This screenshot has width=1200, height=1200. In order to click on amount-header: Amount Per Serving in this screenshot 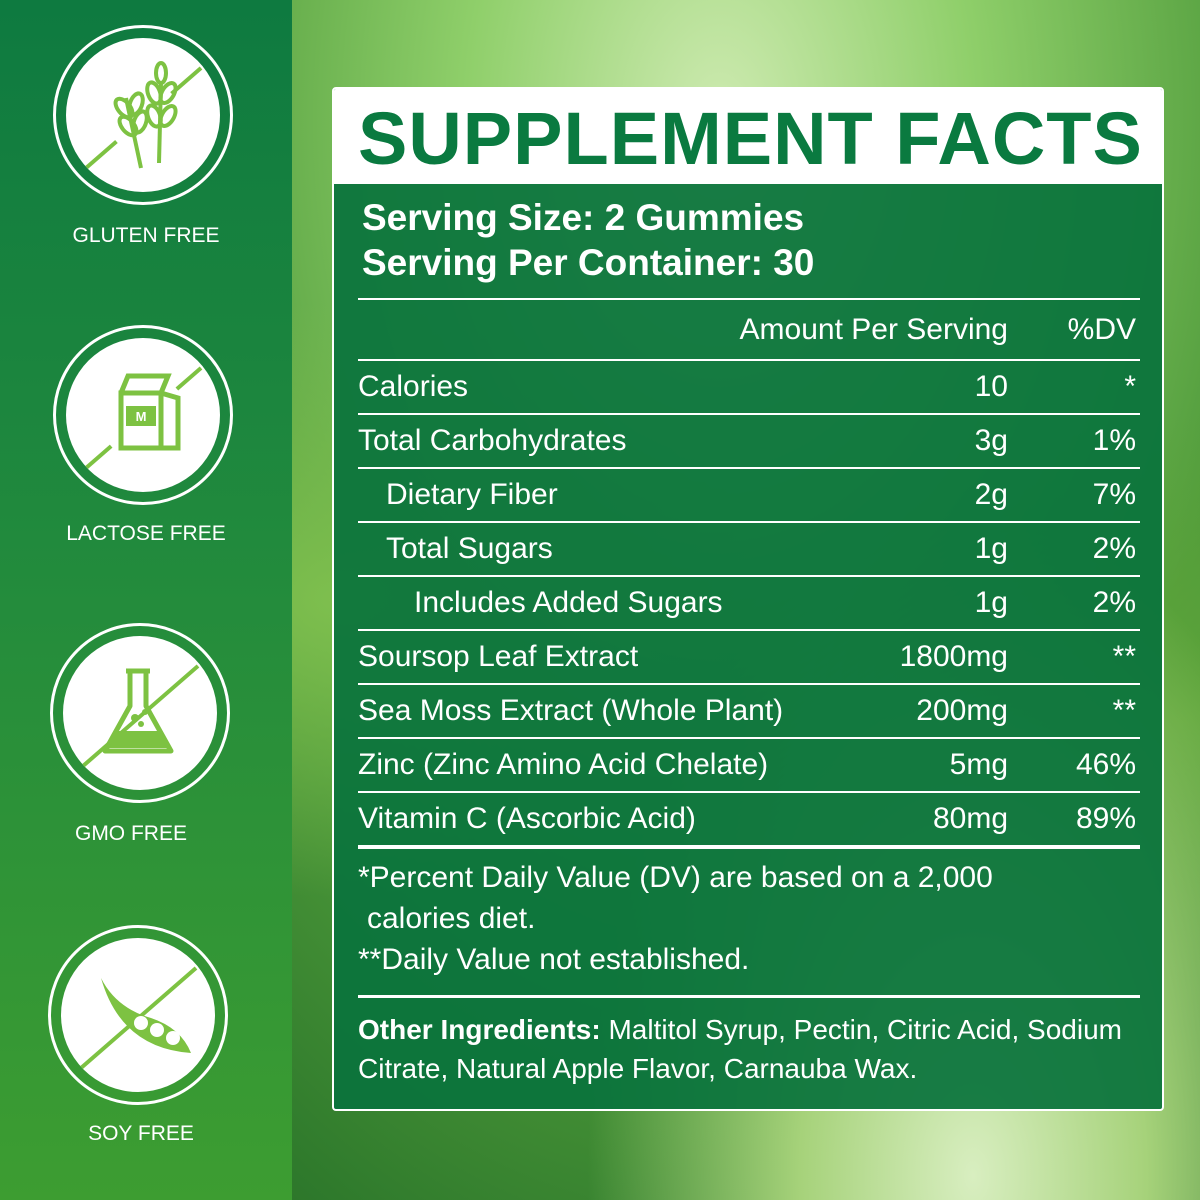, I will do `click(873, 329)`.